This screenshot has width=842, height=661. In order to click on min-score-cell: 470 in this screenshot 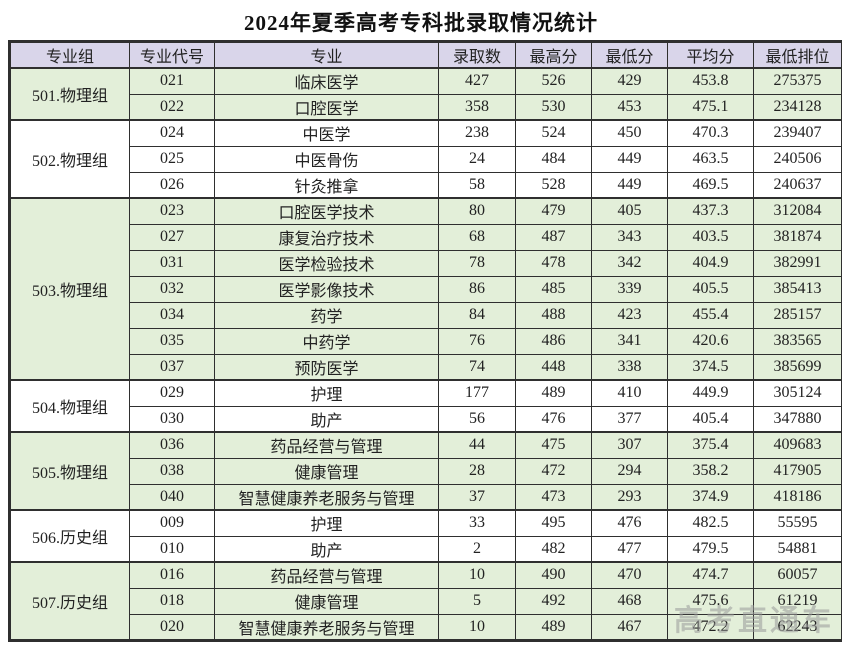, I will do `click(629, 575)`.